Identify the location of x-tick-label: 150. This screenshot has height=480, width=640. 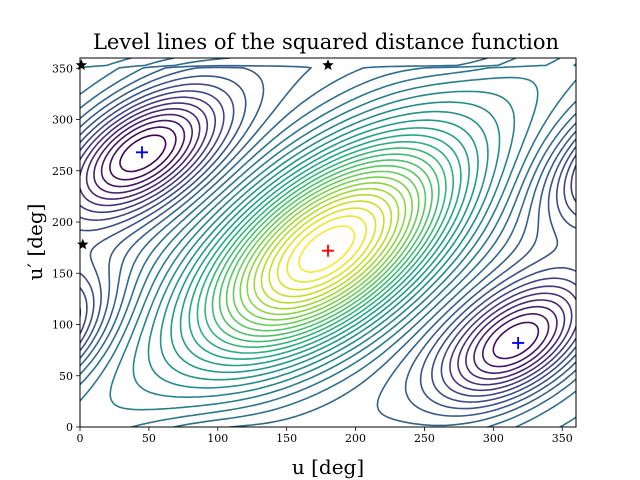
(286, 438).